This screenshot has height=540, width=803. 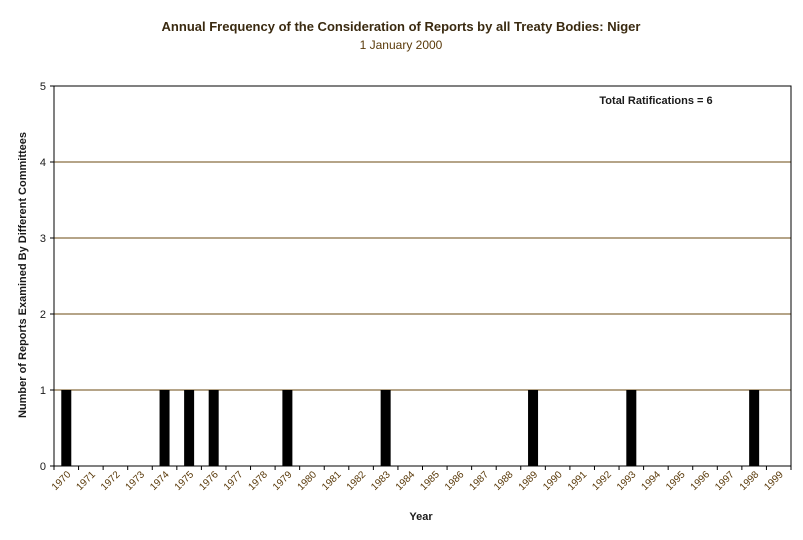 I want to click on bar-1974, so click(x=164, y=428).